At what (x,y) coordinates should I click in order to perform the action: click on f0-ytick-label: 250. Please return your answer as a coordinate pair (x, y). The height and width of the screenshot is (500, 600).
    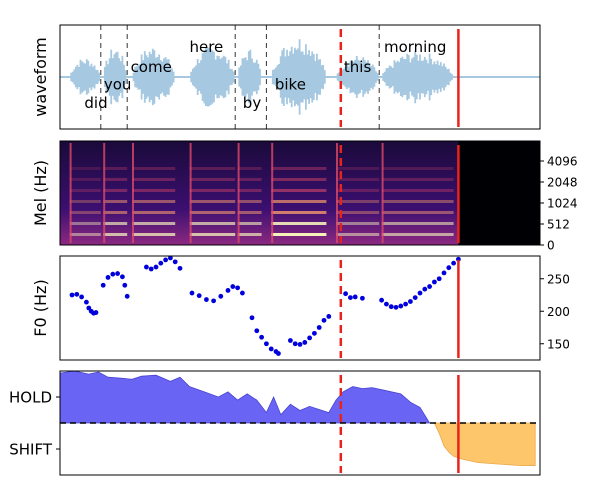
    Looking at the image, I should click on (558, 279).